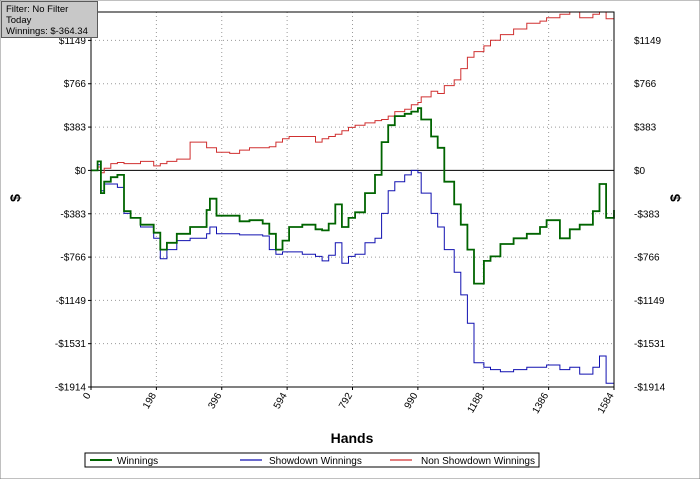 This screenshot has width=700, height=479. Describe the element at coordinates (37, 9) in the screenshot. I see `filter-label: Filter: No Filter` at that location.